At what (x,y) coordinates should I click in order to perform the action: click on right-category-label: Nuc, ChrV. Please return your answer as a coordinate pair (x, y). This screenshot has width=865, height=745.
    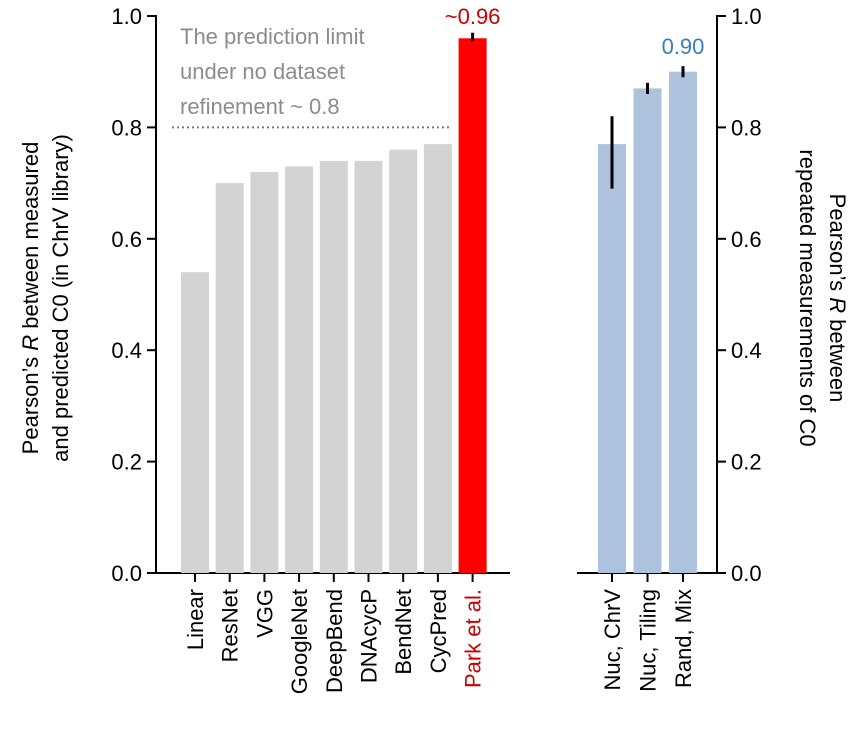
    Looking at the image, I should click on (612, 640).